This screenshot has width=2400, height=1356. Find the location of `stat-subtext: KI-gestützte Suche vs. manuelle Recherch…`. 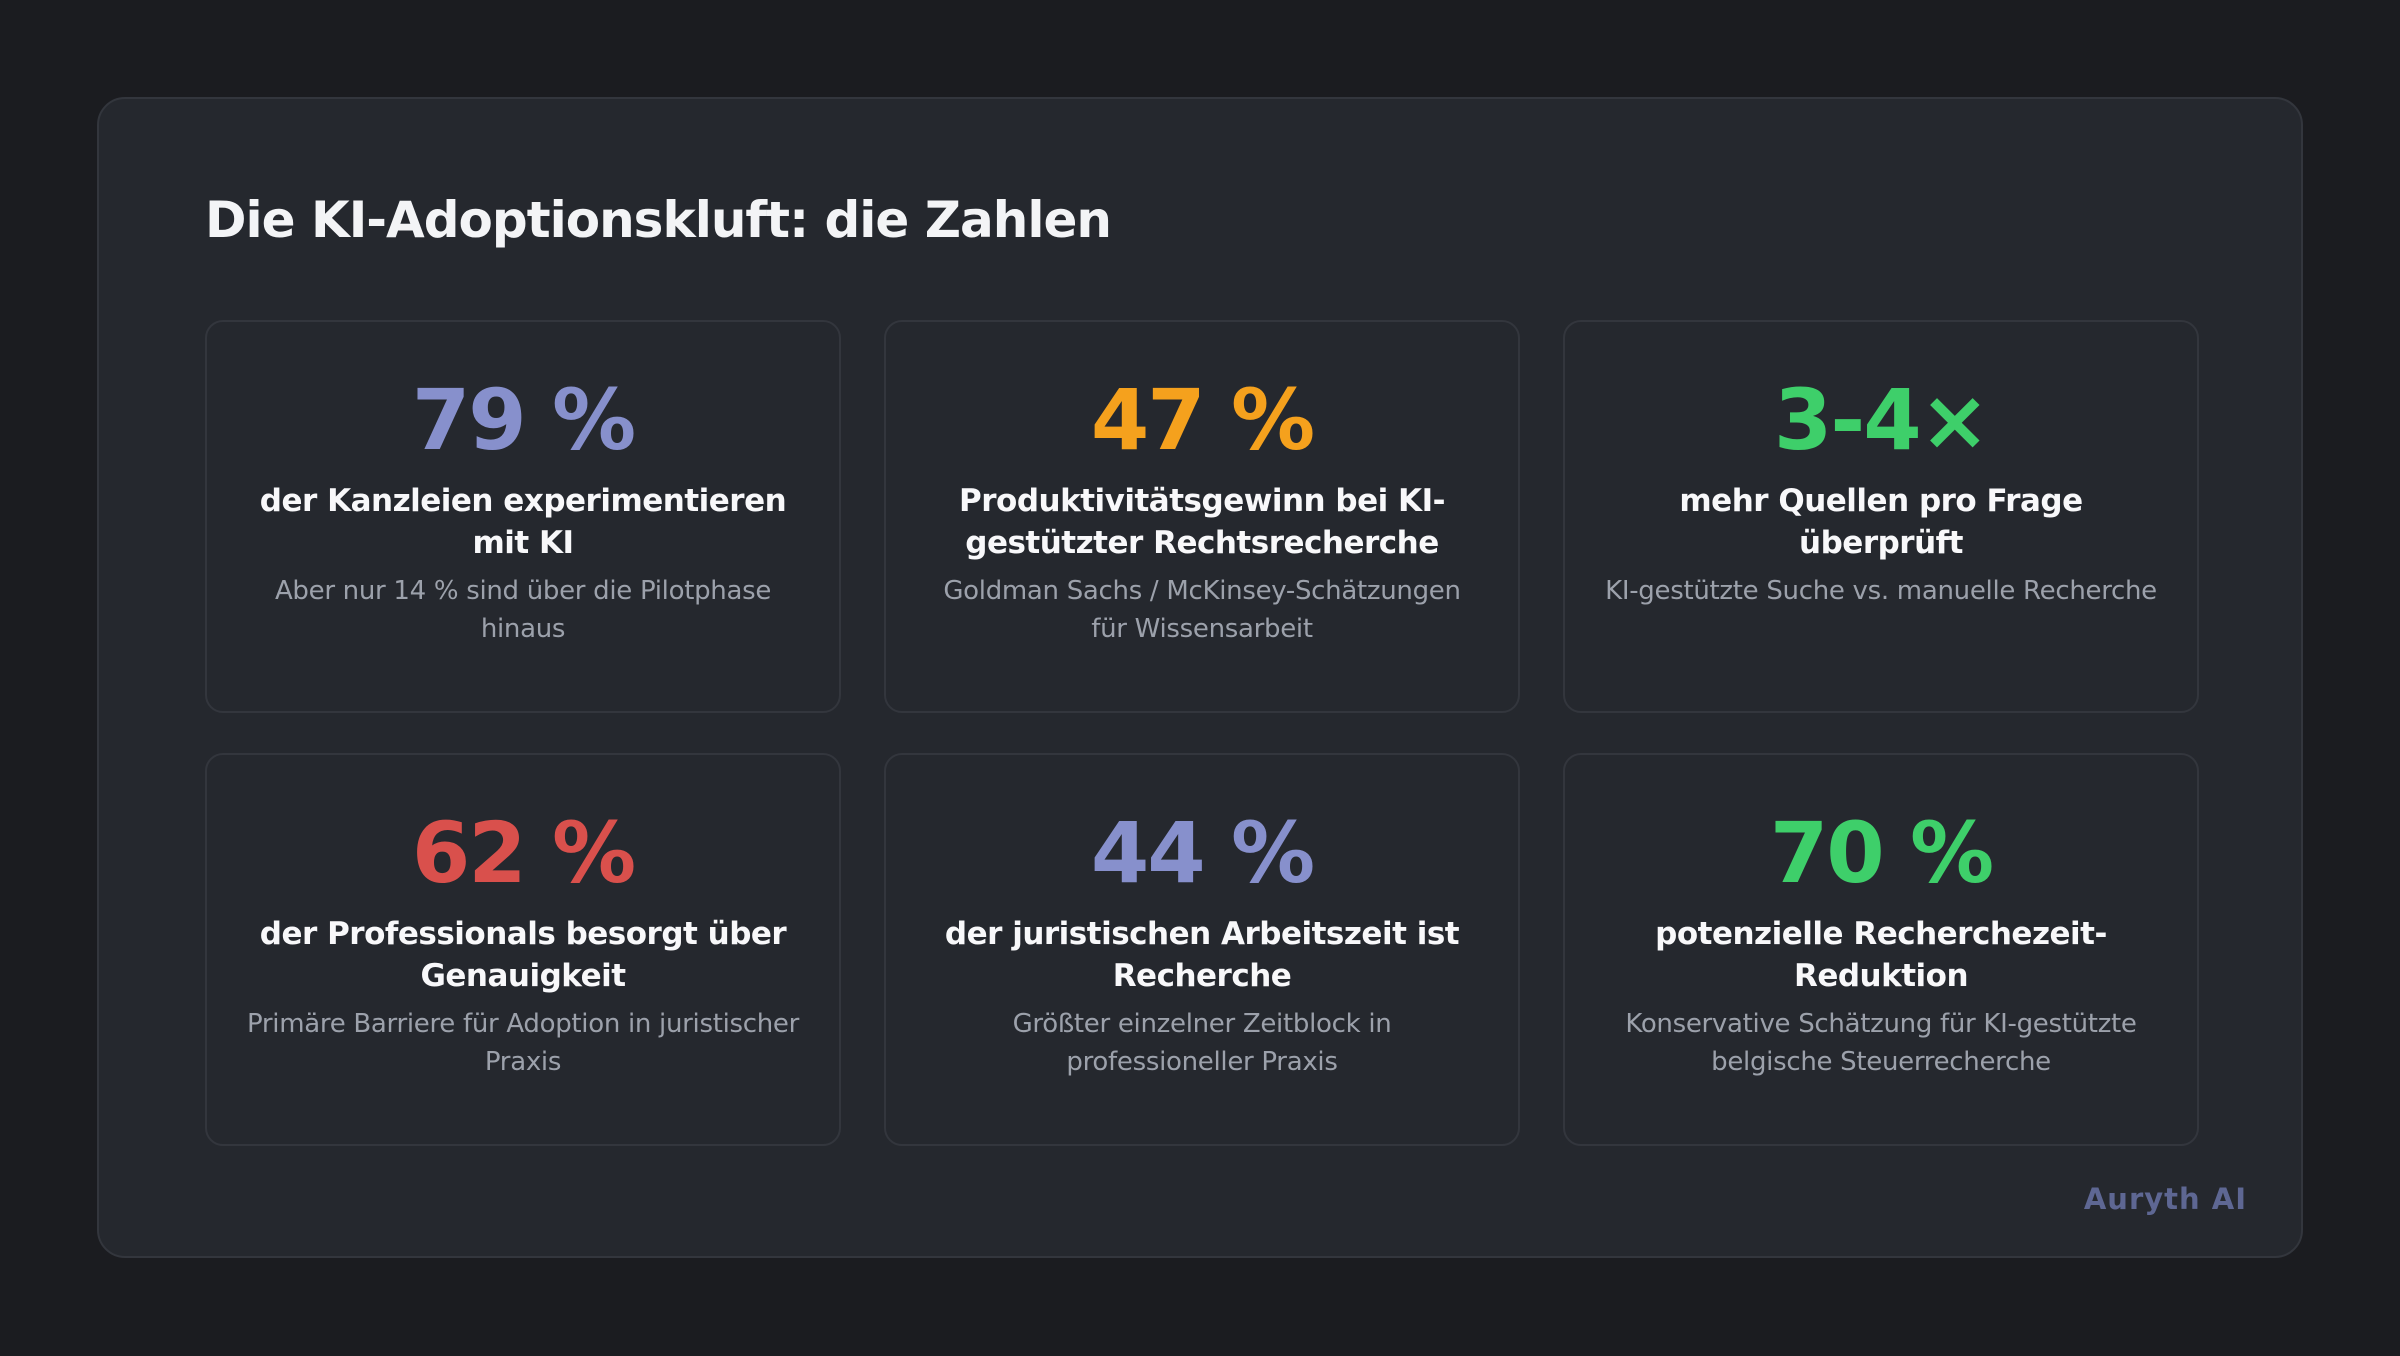

stat-subtext: KI-gestützte Suche vs. manuelle Recherch… is located at coordinates (1881, 591).